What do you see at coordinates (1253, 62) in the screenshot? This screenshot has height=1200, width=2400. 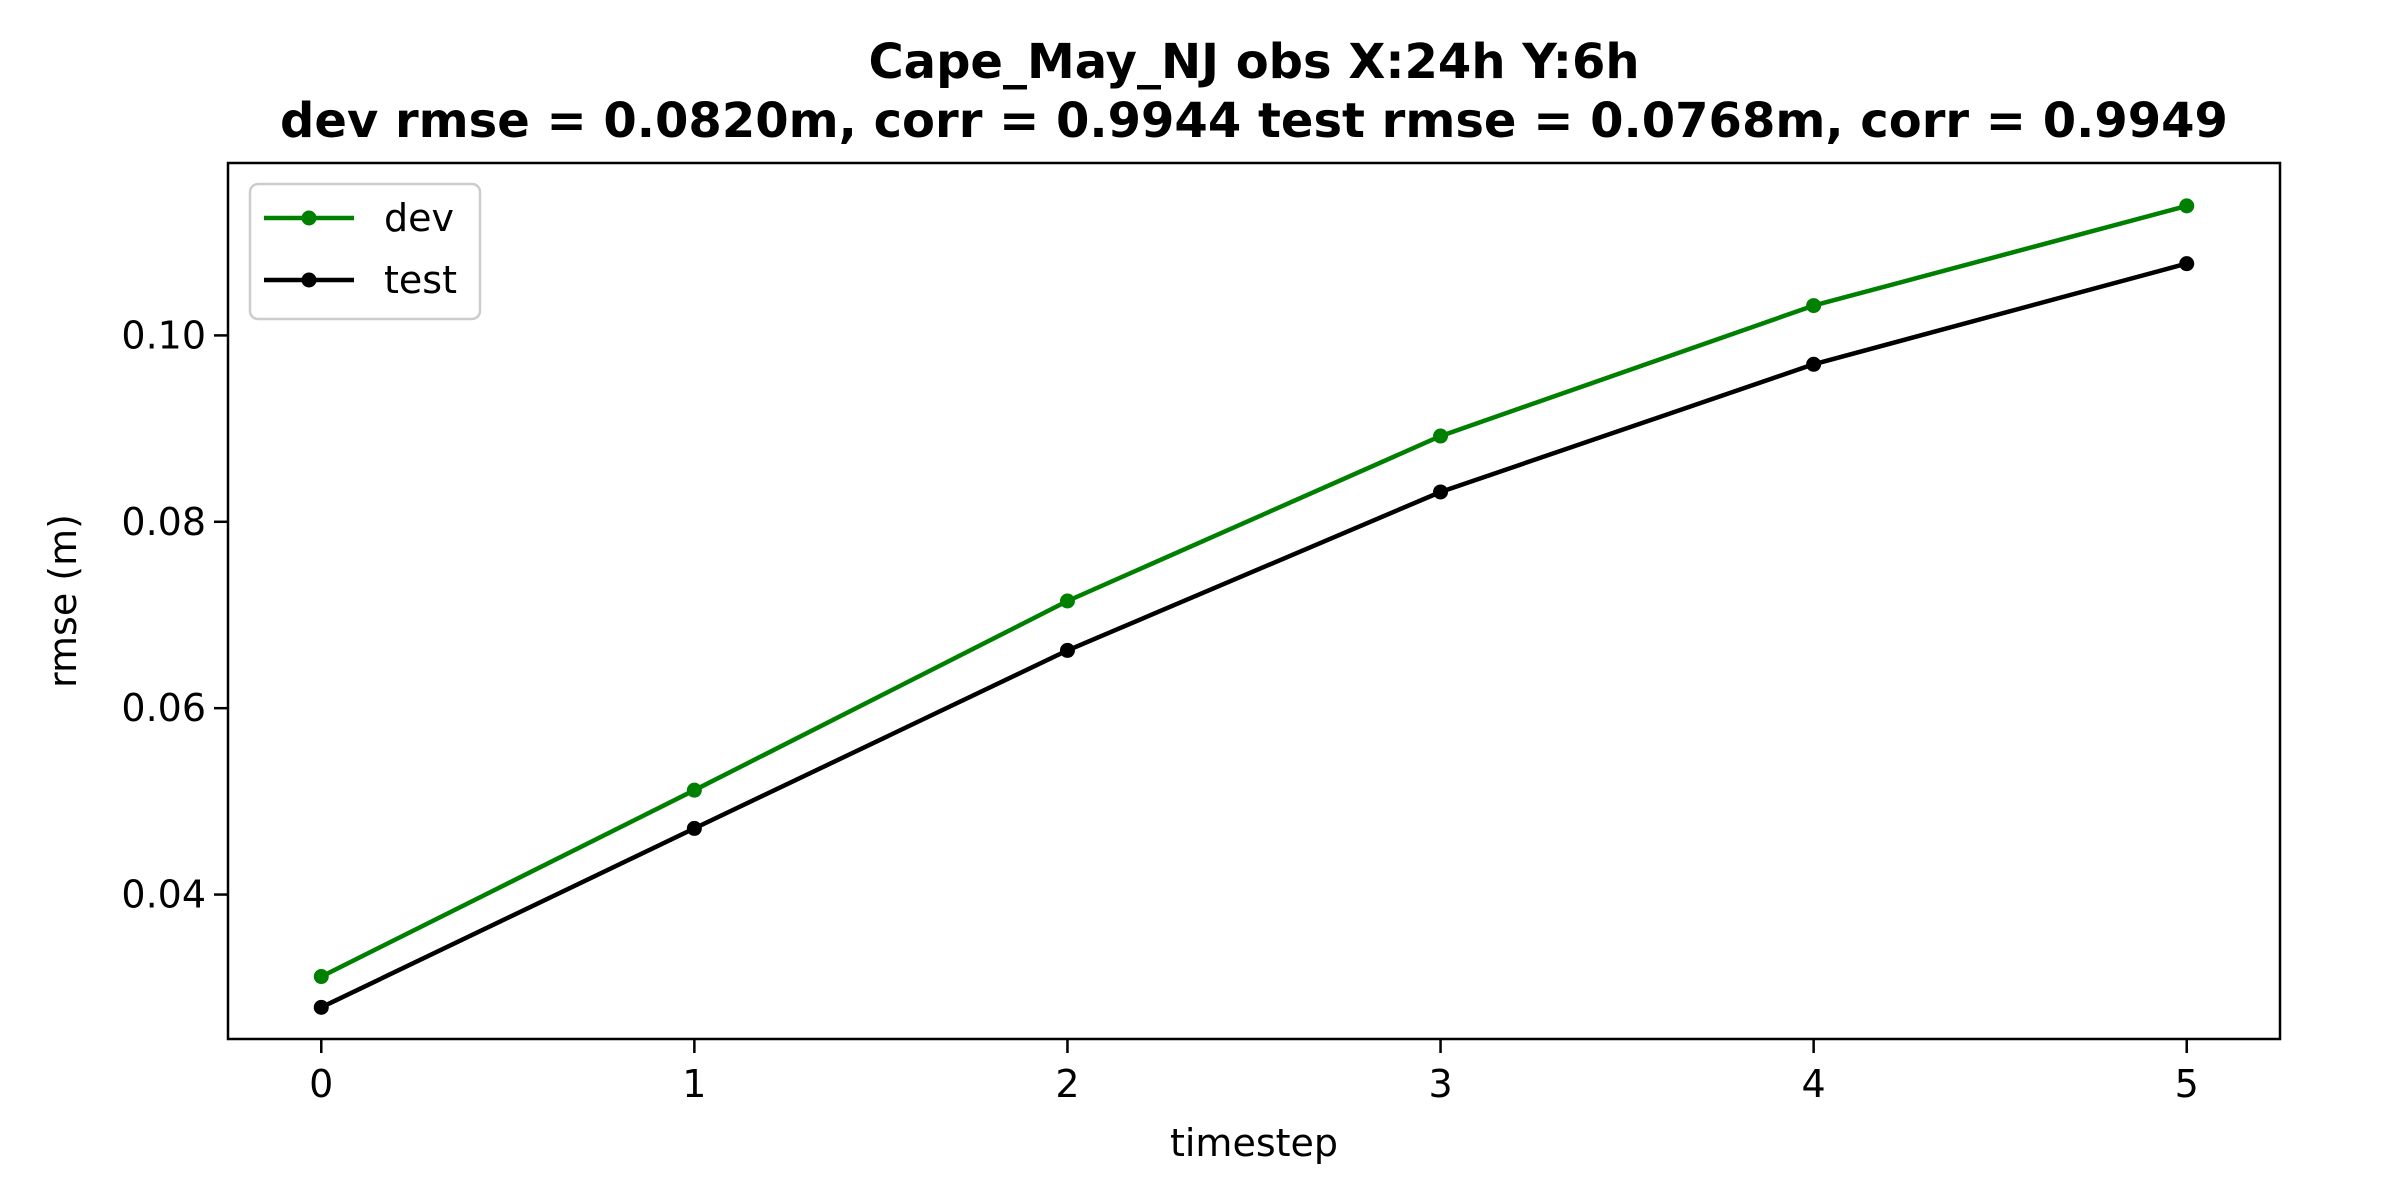 I see `chart-title-line1: Cape_May_NJ obs X:24h Y:6h` at bounding box center [1253, 62].